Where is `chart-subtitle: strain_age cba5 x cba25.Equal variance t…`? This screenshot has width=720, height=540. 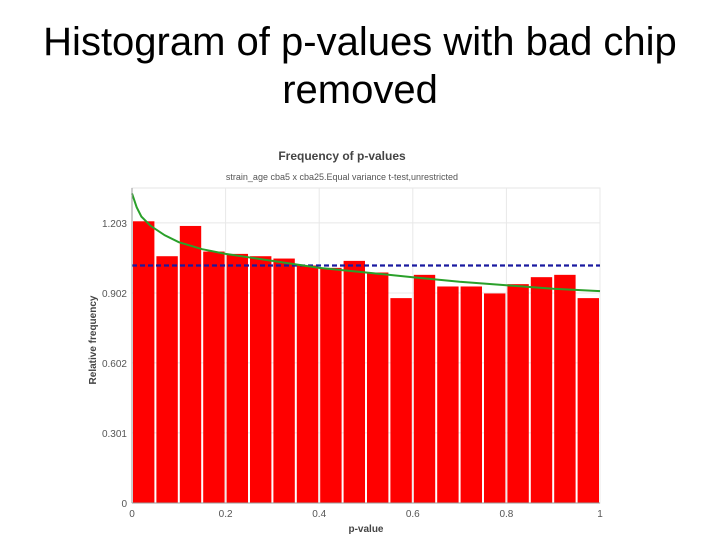 chart-subtitle: strain_age cba5 x cba25.Equal variance t… is located at coordinates (342, 177).